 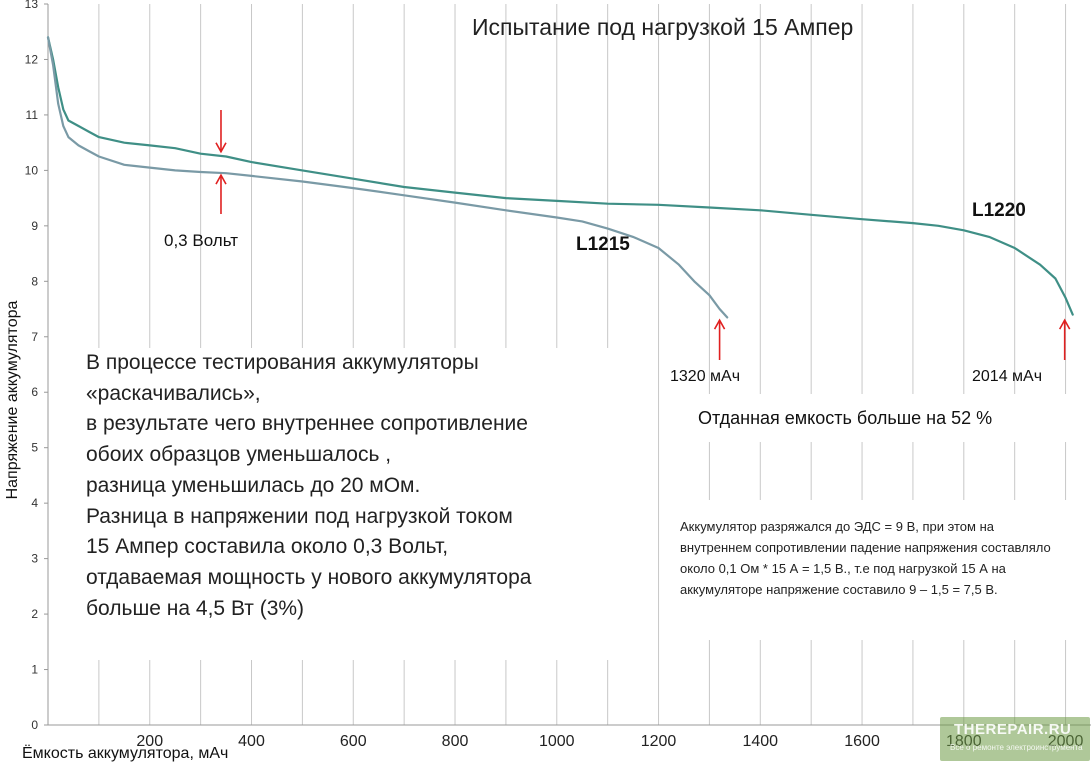 I want to click on y-tick-label: 11, so click(x=32, y=115).